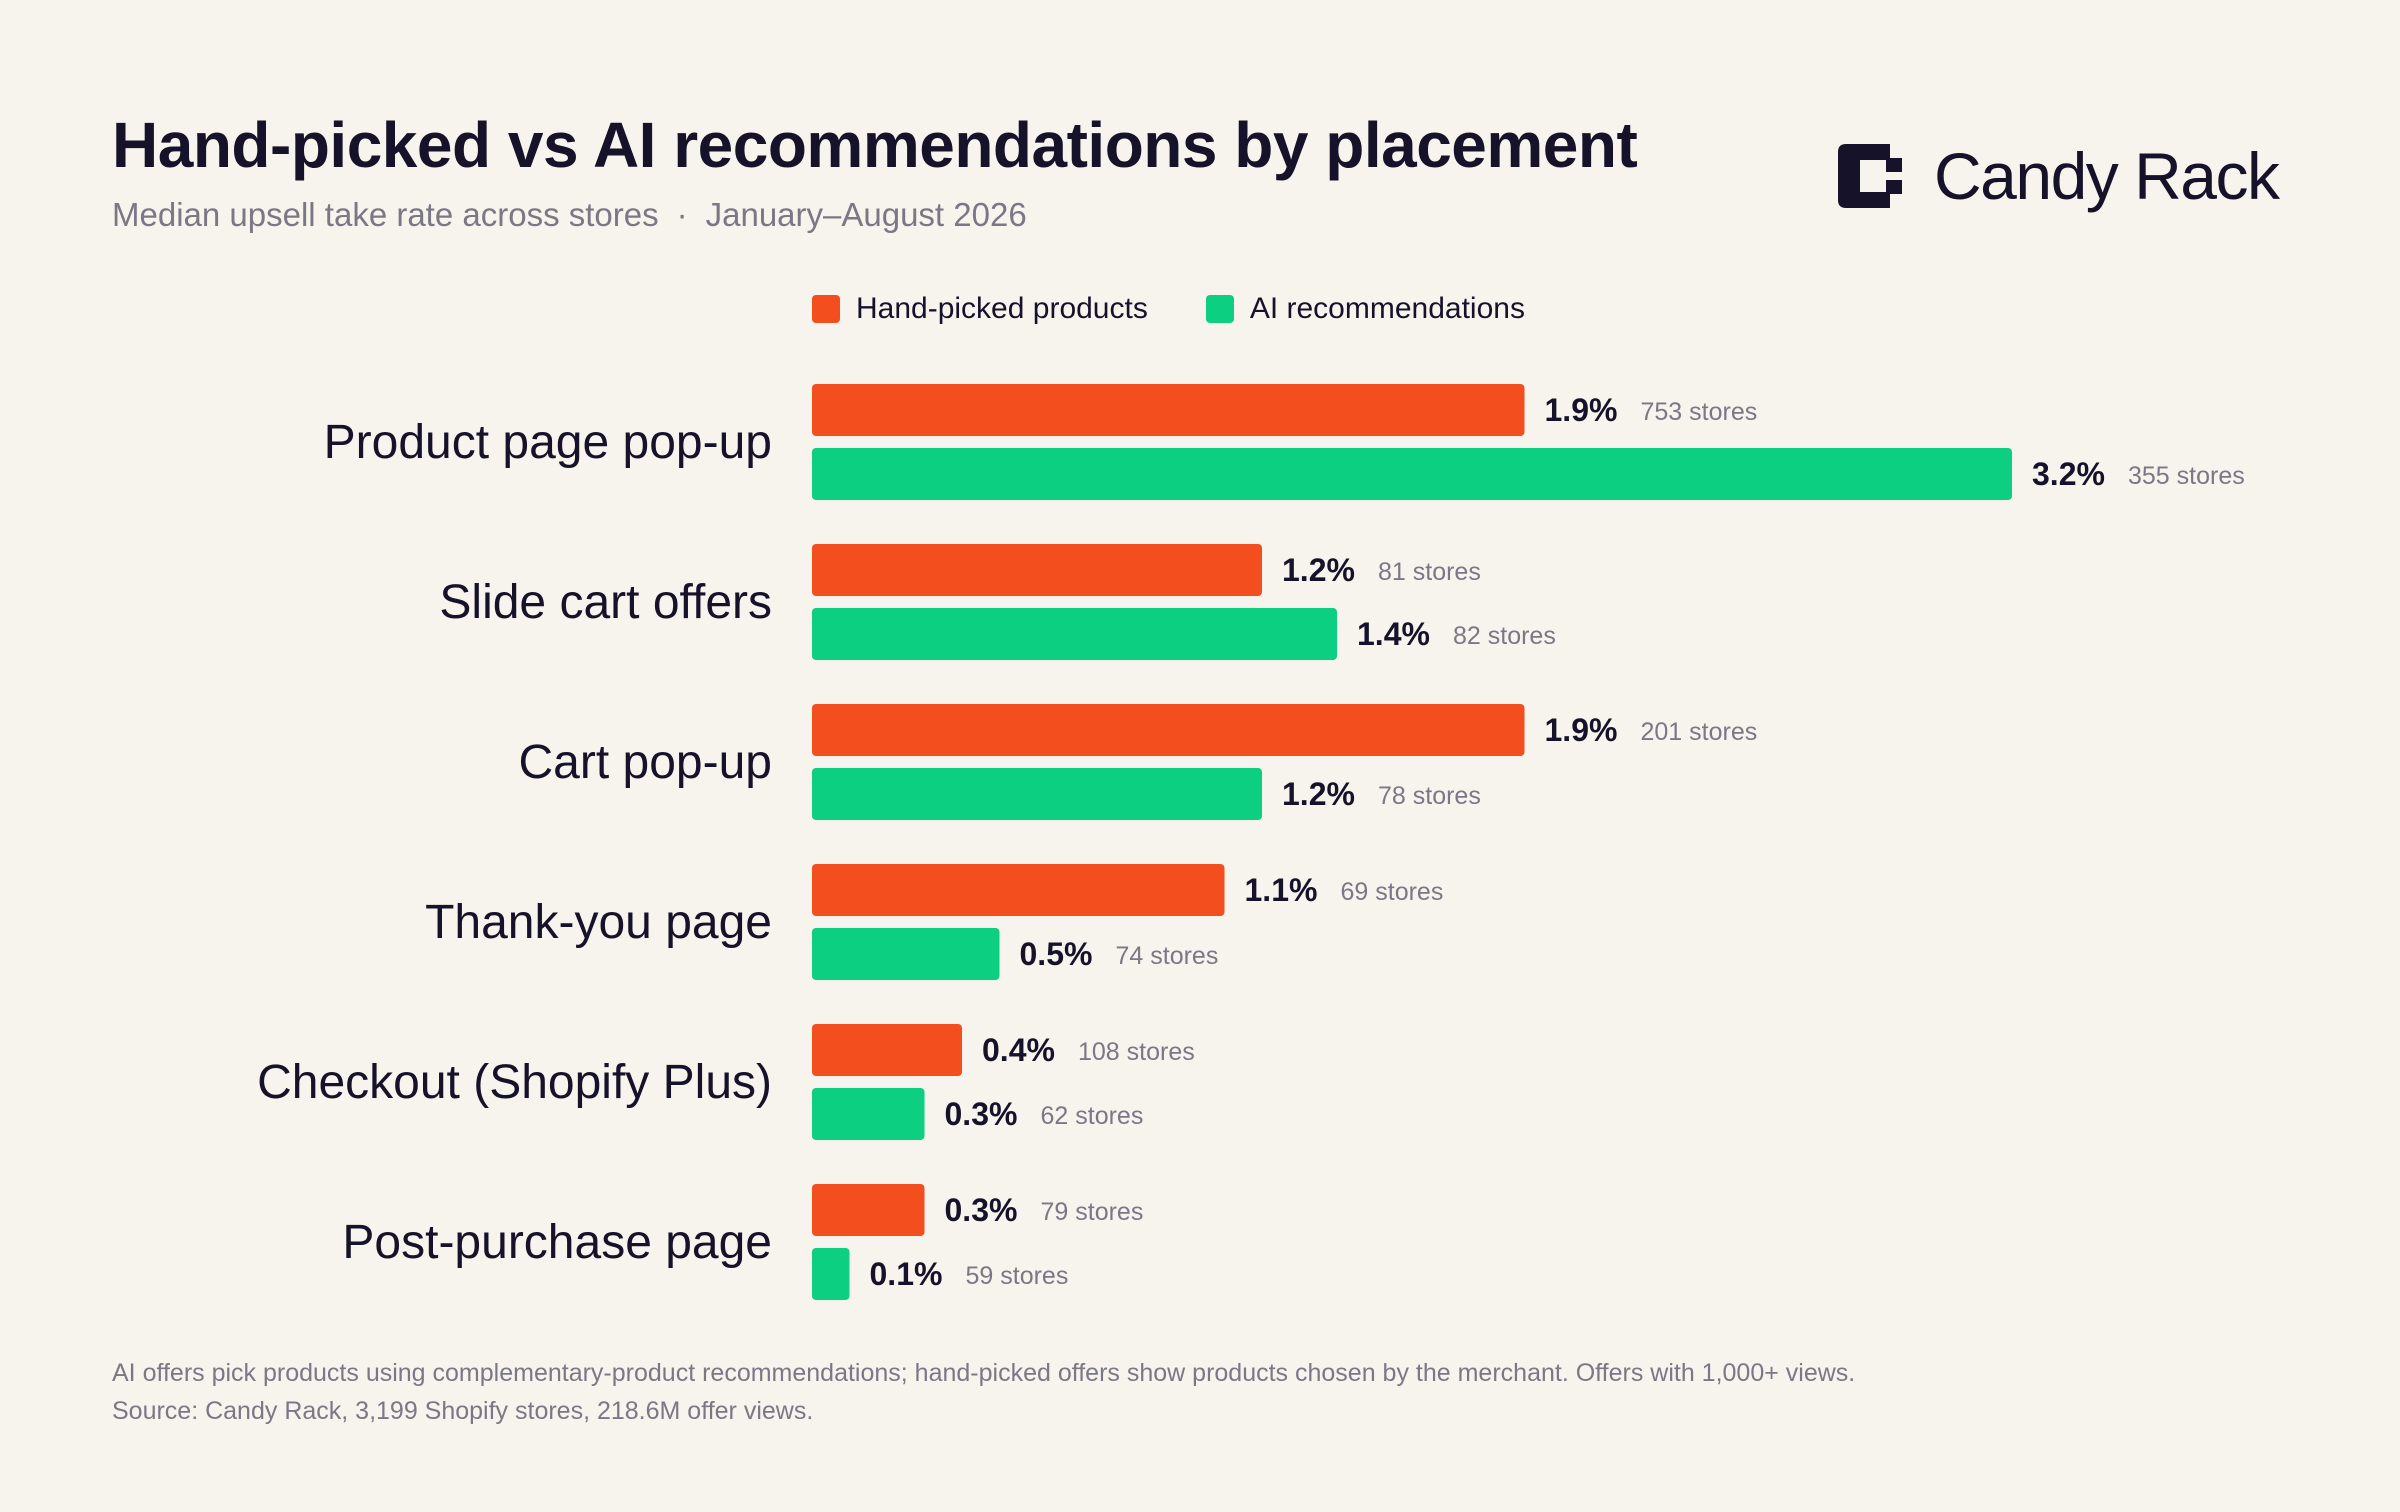 This screenshot has height=1512, width=2400. Describe the element at coordinates (548, 442) in the screenshot. I see `category-label-product-page-pop-up: Product page pop-up` at that location.